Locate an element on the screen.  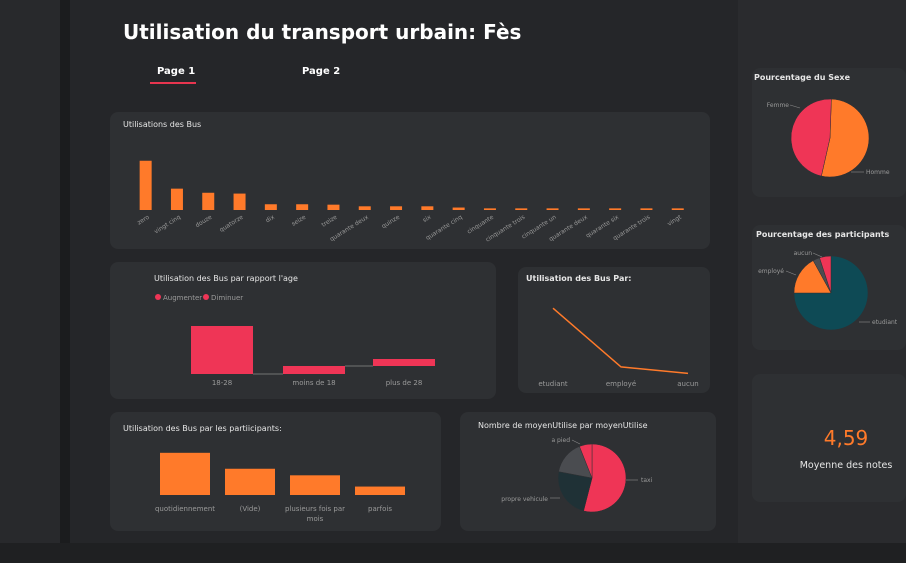
sexe-label-1: Femme is located at coordinates (778, 105).